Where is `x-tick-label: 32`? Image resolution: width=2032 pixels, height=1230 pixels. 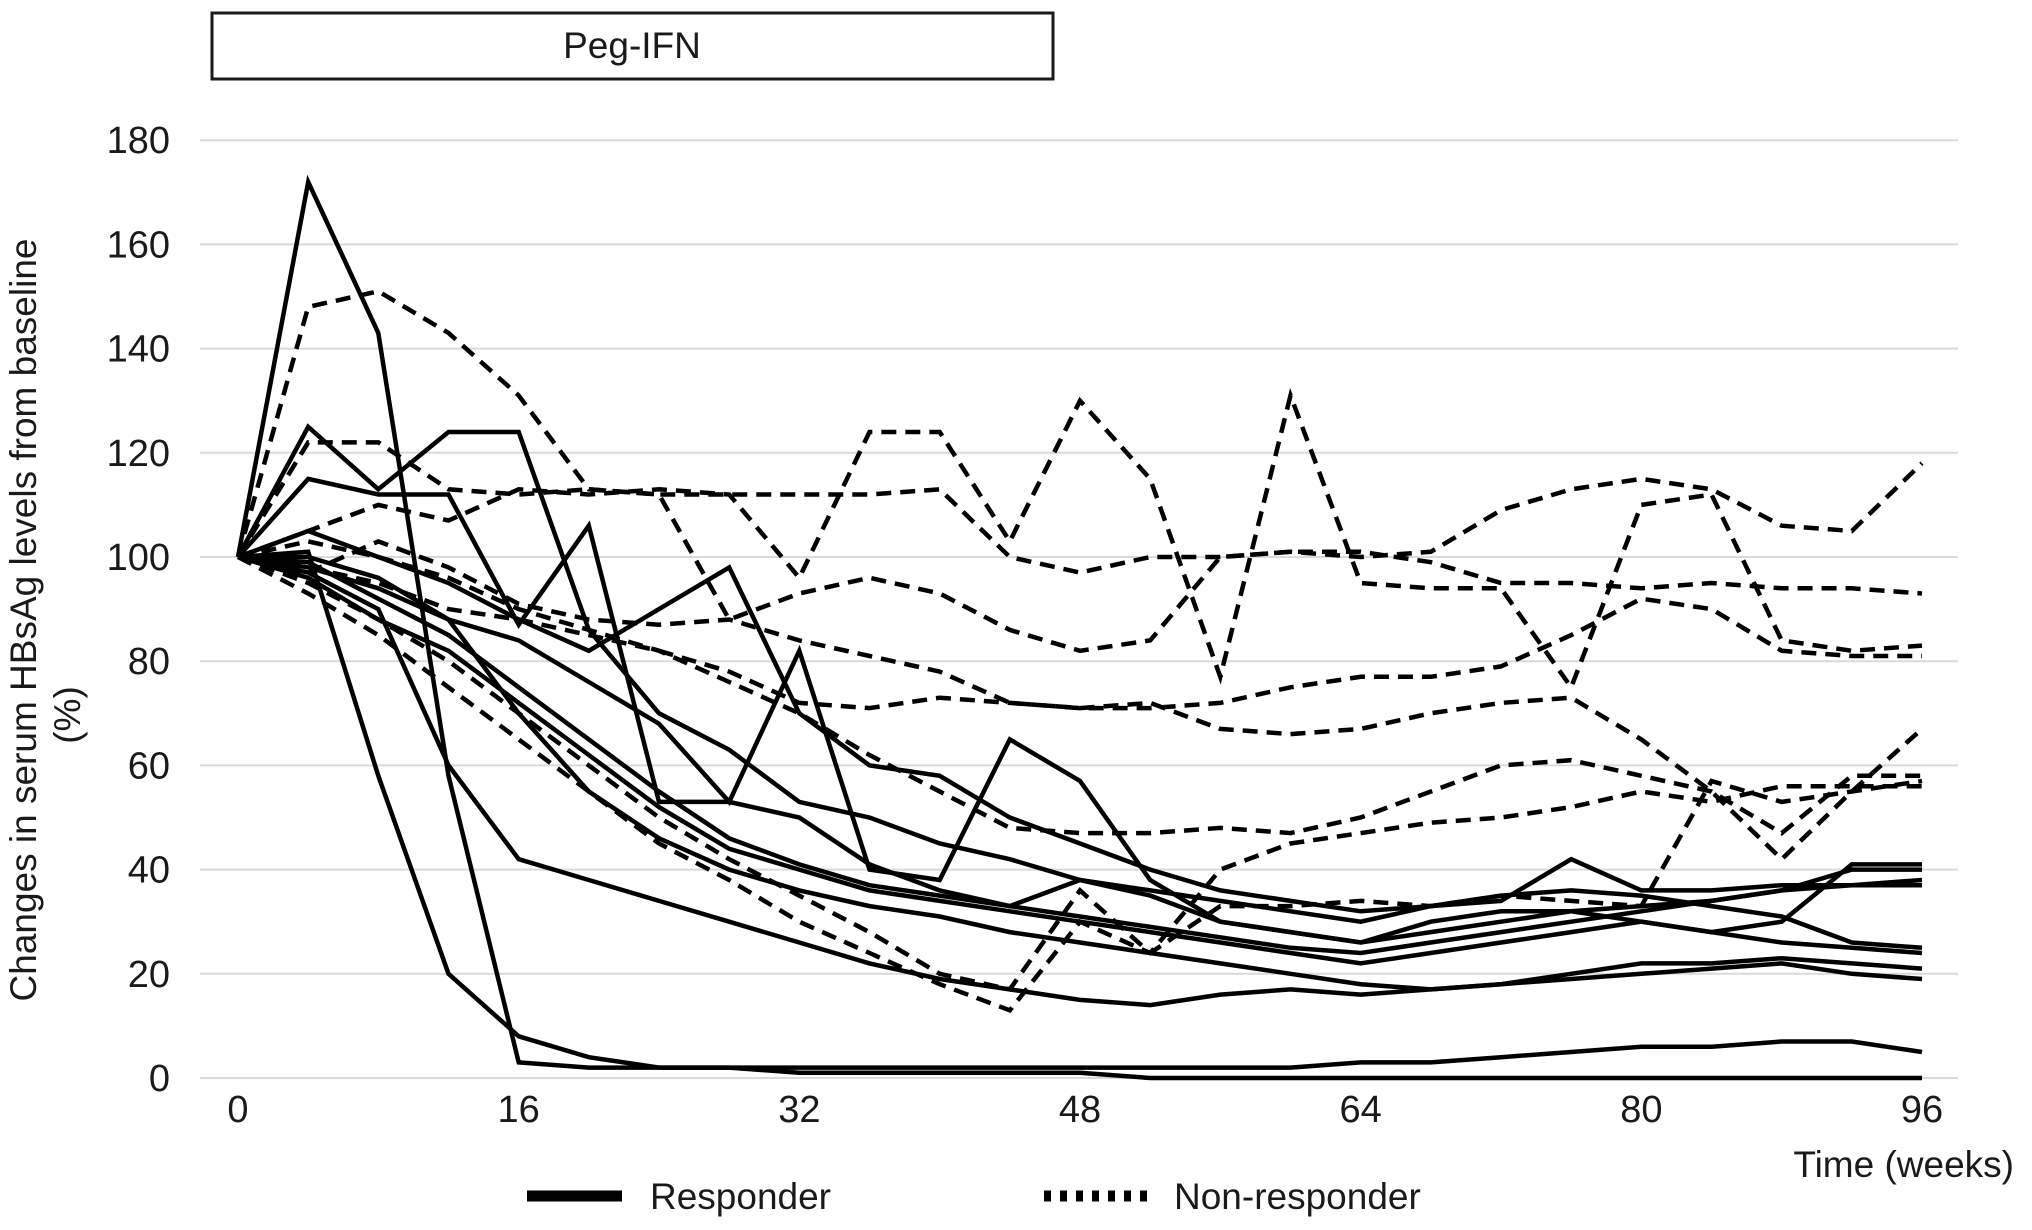
x-tick-label: 32 is located at coordinates (799, 1110).